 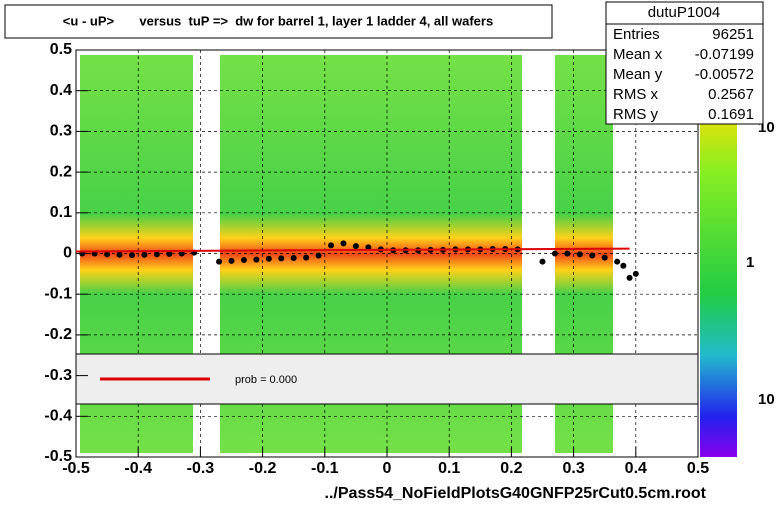 I want to click on title-box, so click(x=278, y=21).